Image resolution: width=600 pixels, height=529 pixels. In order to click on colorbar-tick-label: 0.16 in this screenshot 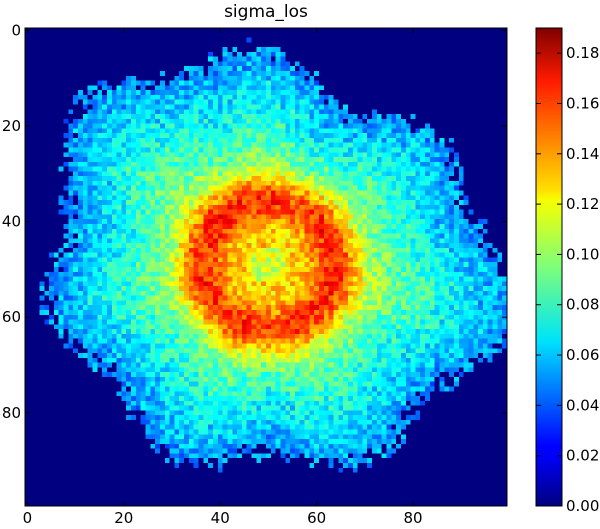, I will do `click(582, 103)`.